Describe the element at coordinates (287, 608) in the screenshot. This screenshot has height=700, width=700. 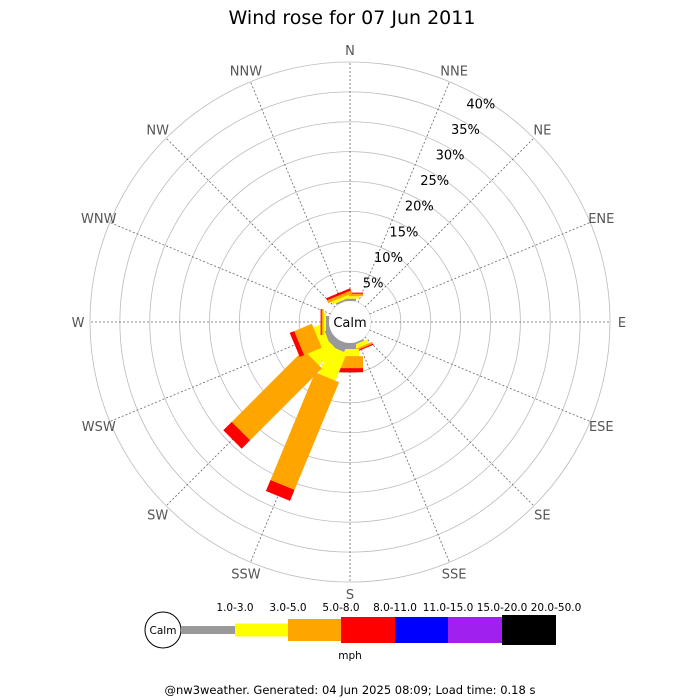
I see `legend-bin-label: 3.0-5.0` at that location.